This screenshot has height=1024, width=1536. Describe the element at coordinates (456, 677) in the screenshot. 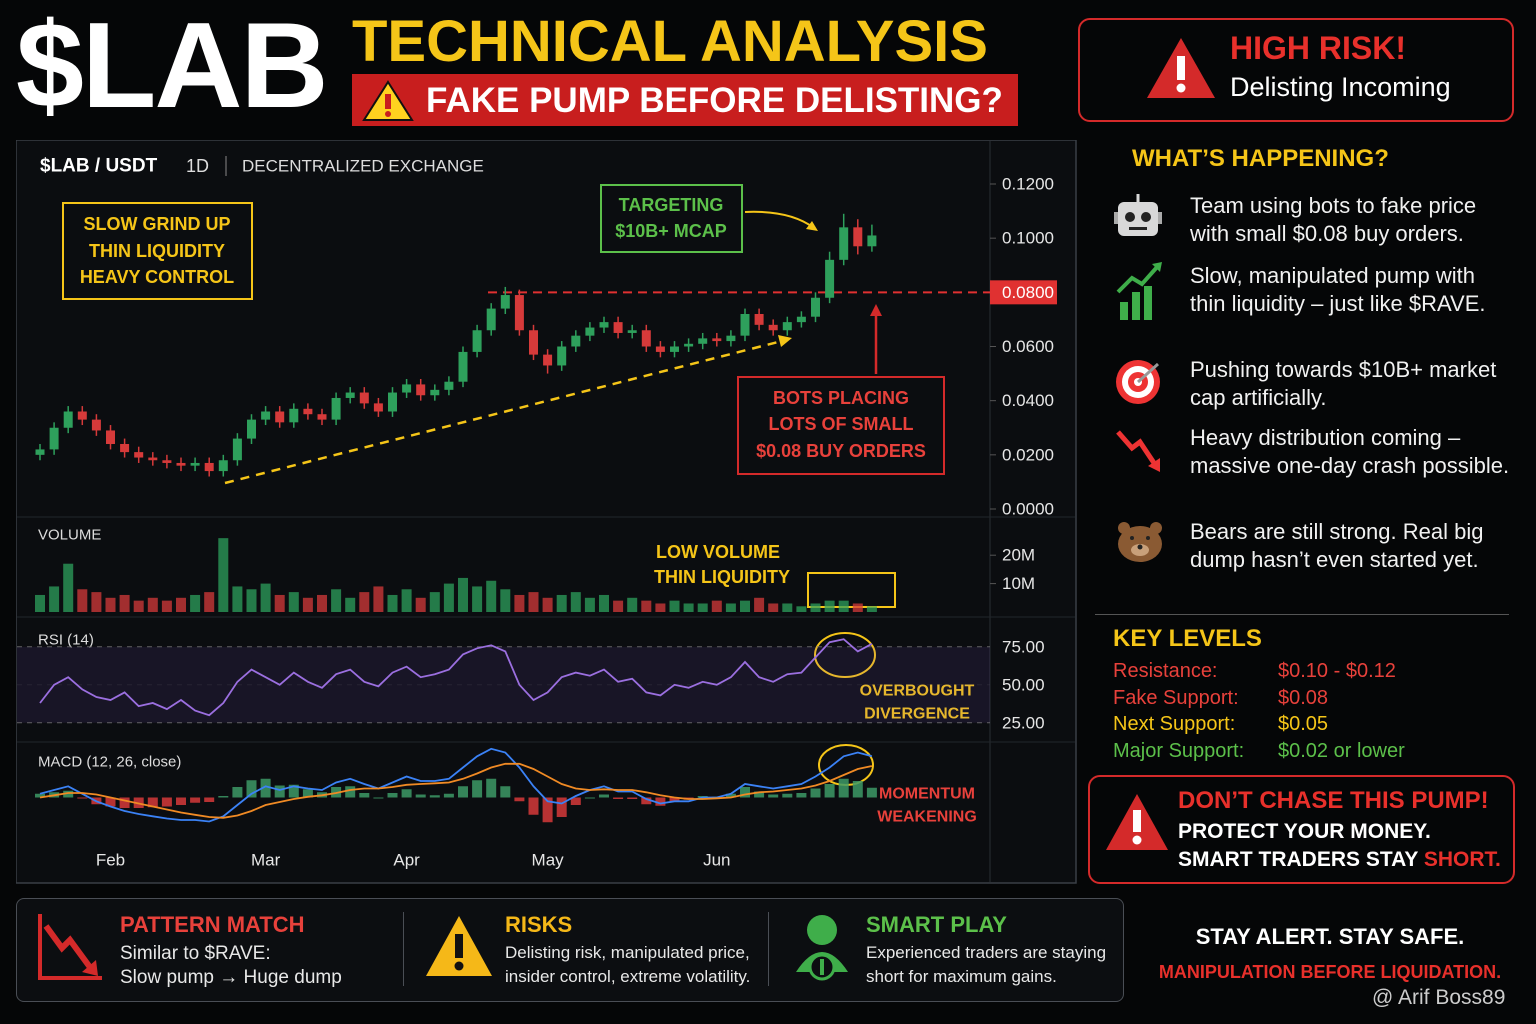

I see `rsi-line` at that location.